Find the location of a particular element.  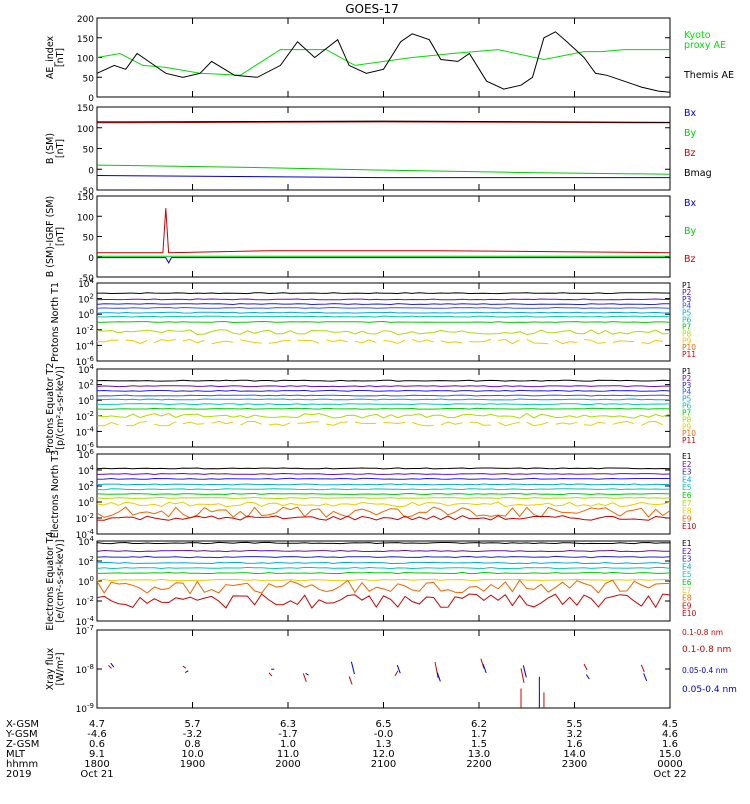

y-axis-label: [e/(cm²-s-sr-keV)] is located at coordinates (60, 580).